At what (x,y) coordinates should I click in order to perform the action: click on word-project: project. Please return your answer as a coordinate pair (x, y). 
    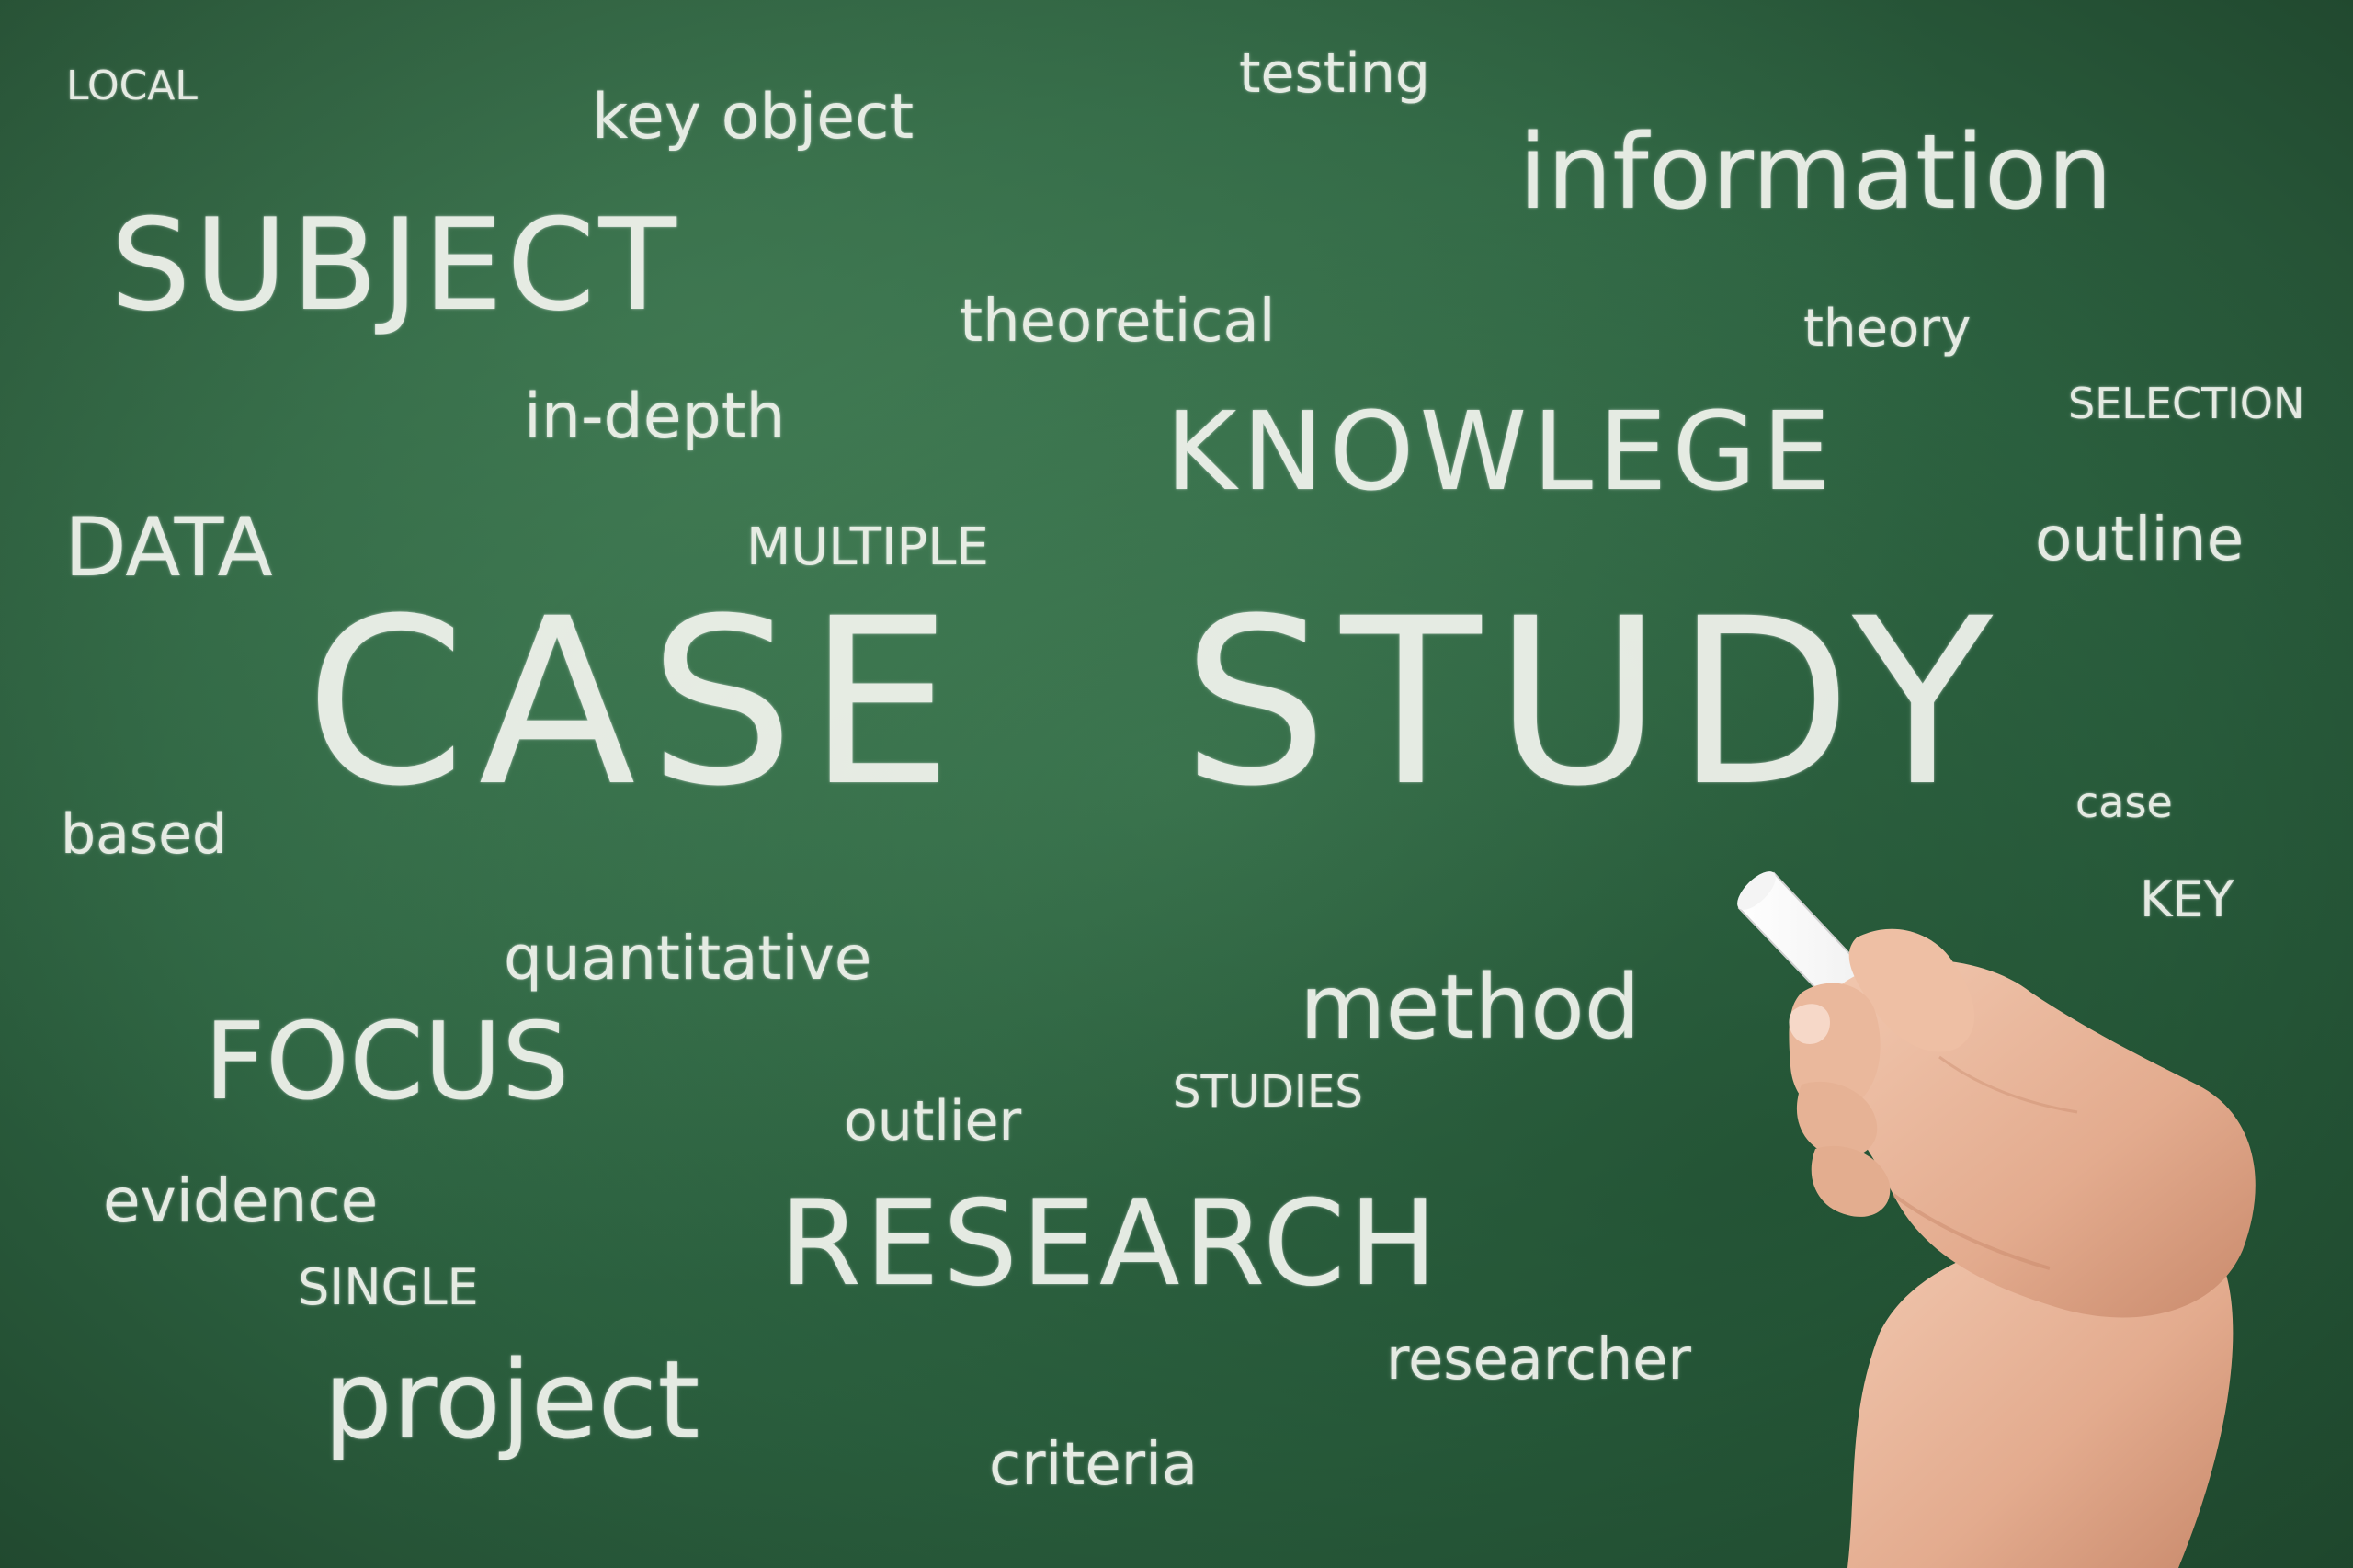
    Looking at the image, I should click on (512, 1399).